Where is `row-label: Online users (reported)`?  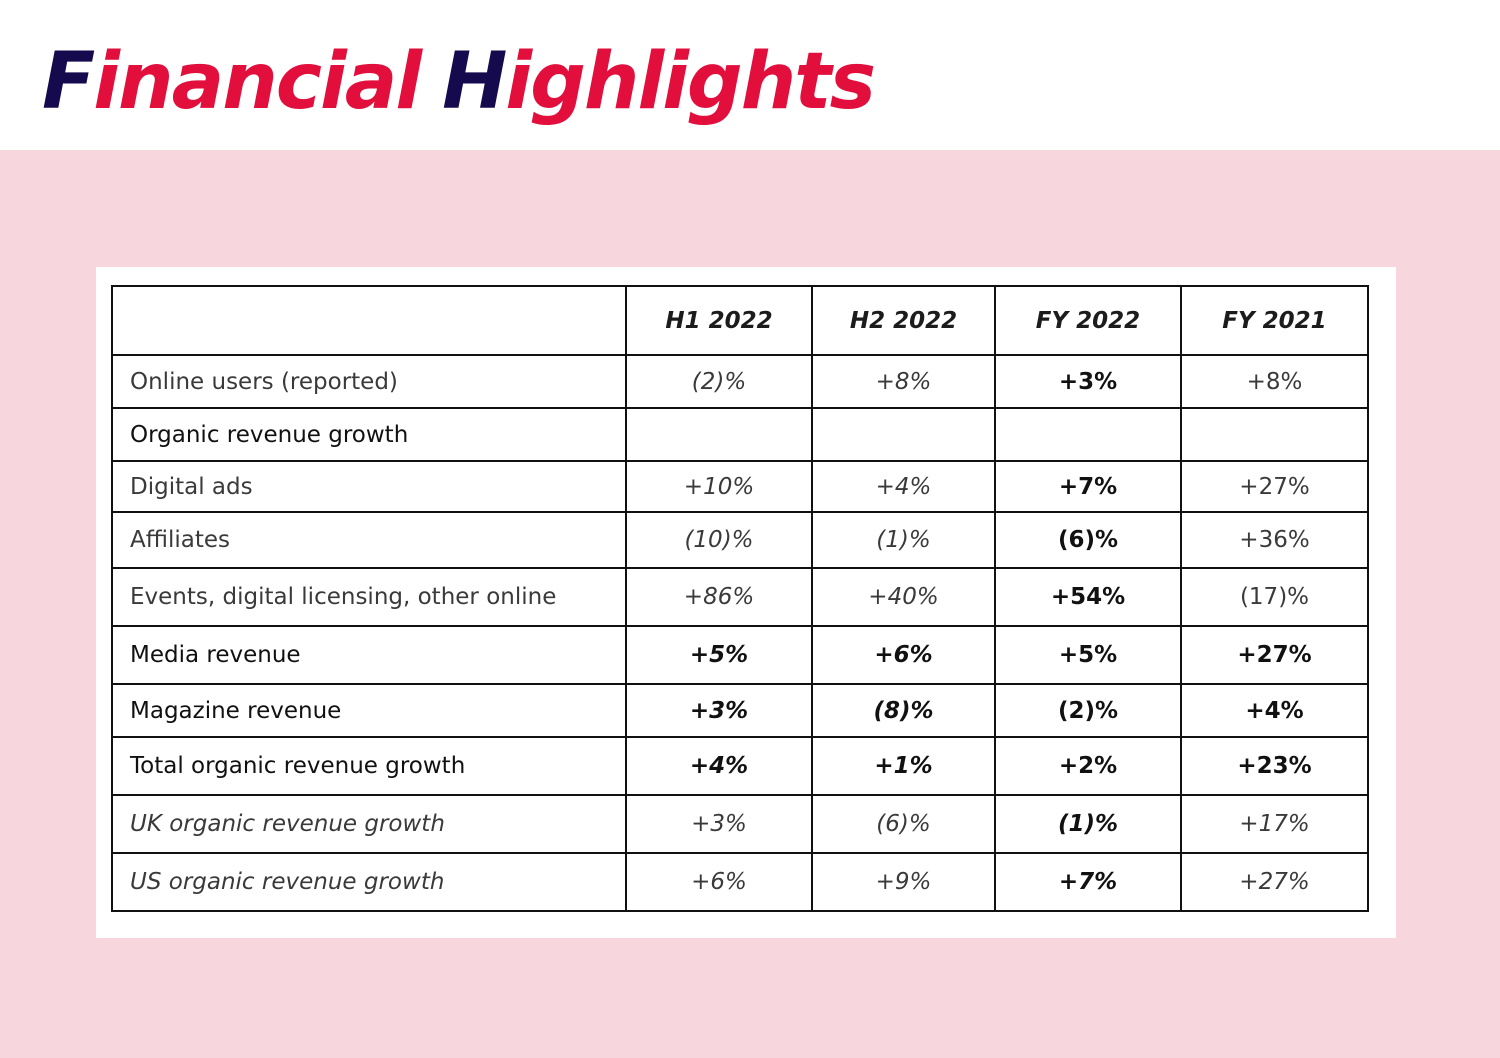
row-label: Online users (reported) is located at coordinates (369, 381).